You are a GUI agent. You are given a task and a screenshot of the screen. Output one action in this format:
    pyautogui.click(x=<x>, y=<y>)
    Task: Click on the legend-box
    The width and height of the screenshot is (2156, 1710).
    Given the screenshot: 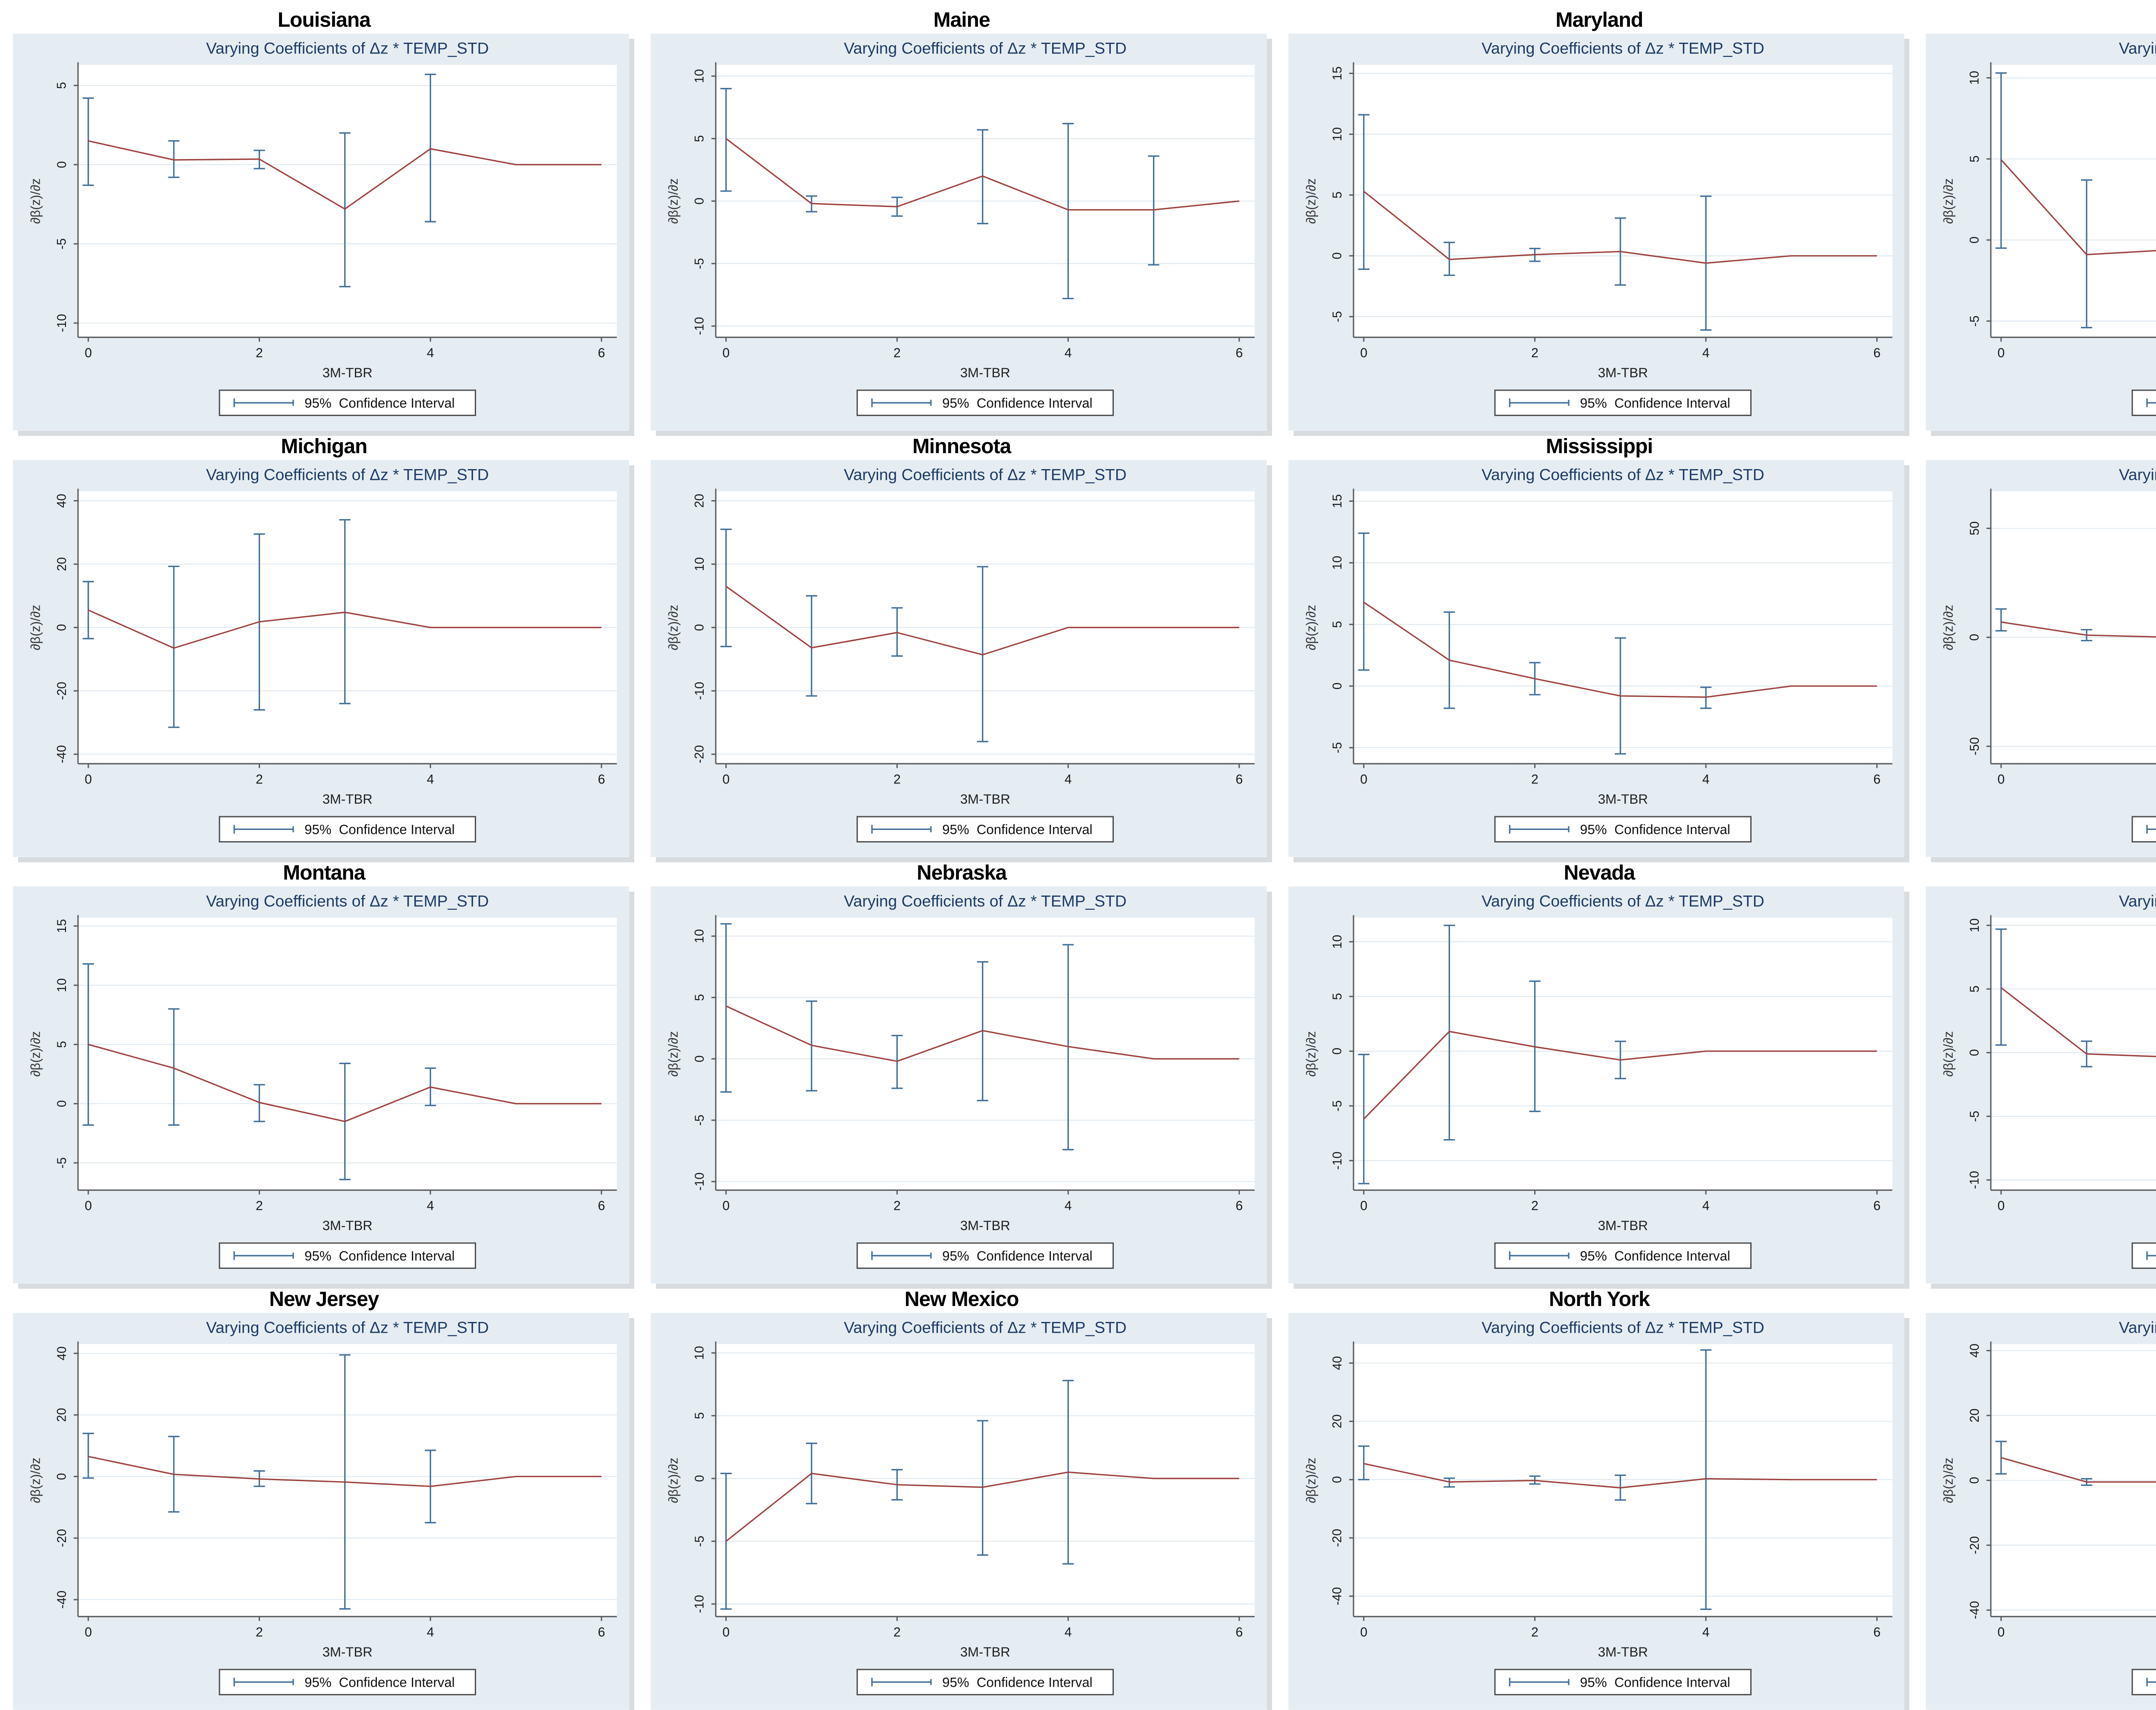 What is the action you would take?
    pyautogui.click(x=347, y=1682)
    